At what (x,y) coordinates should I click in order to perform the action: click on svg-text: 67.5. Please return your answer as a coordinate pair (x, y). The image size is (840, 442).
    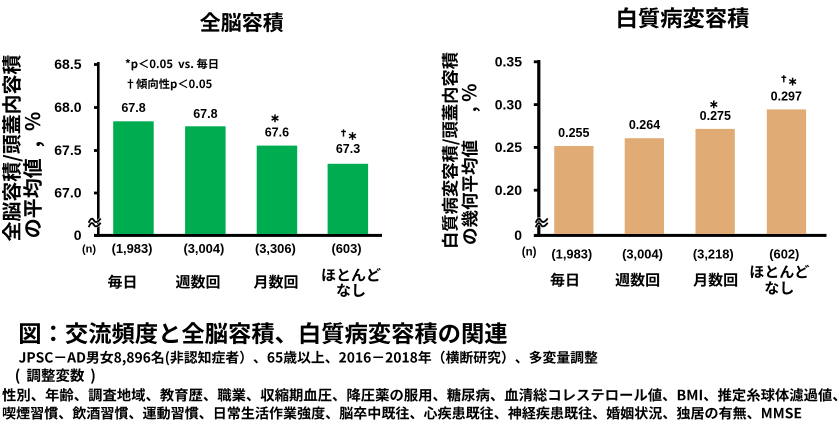
    Looking at the image, I should click on (67, 150).